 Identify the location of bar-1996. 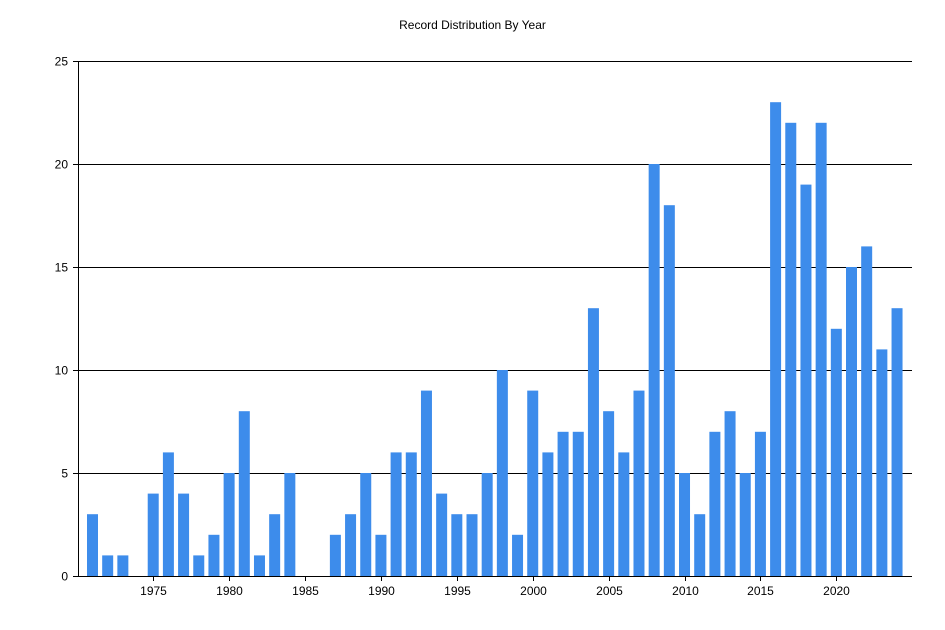
(472, 545).